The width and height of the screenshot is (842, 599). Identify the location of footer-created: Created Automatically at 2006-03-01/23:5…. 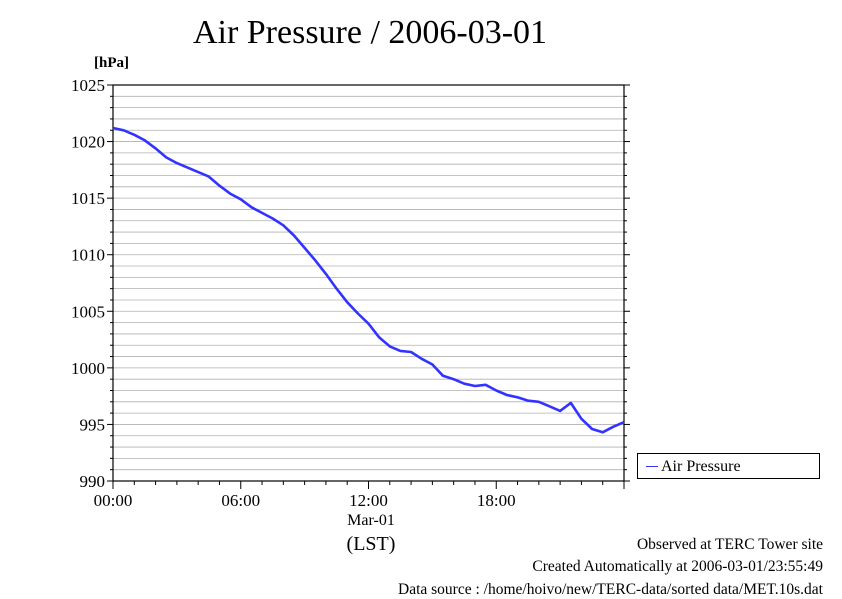
(677, 566).